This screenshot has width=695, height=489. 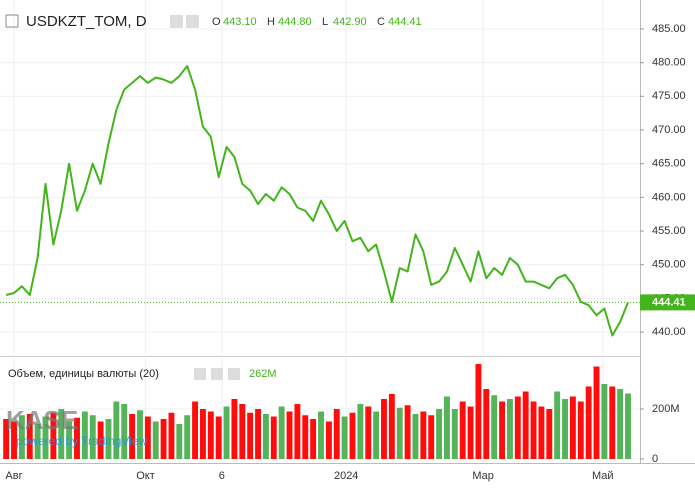 What do you see at coordinates (346, 476) in the screenshot?
I see `x-tick-label: 2024` at bounding box center [346, 476].